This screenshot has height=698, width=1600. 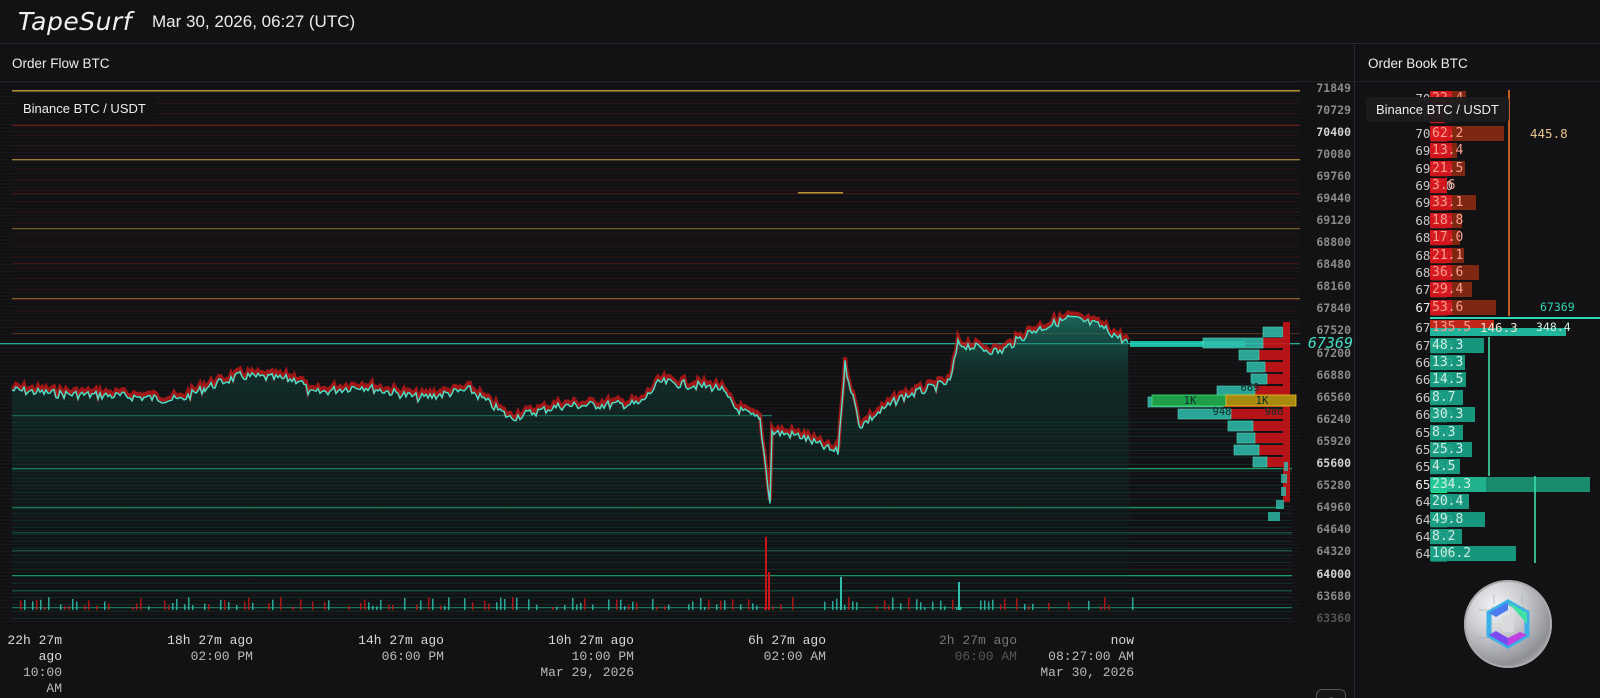 What do you see at coordinates (1333, 220) in the screenshot?
I see `price-axis-label: 69120` at bounding box center [1333, 220].